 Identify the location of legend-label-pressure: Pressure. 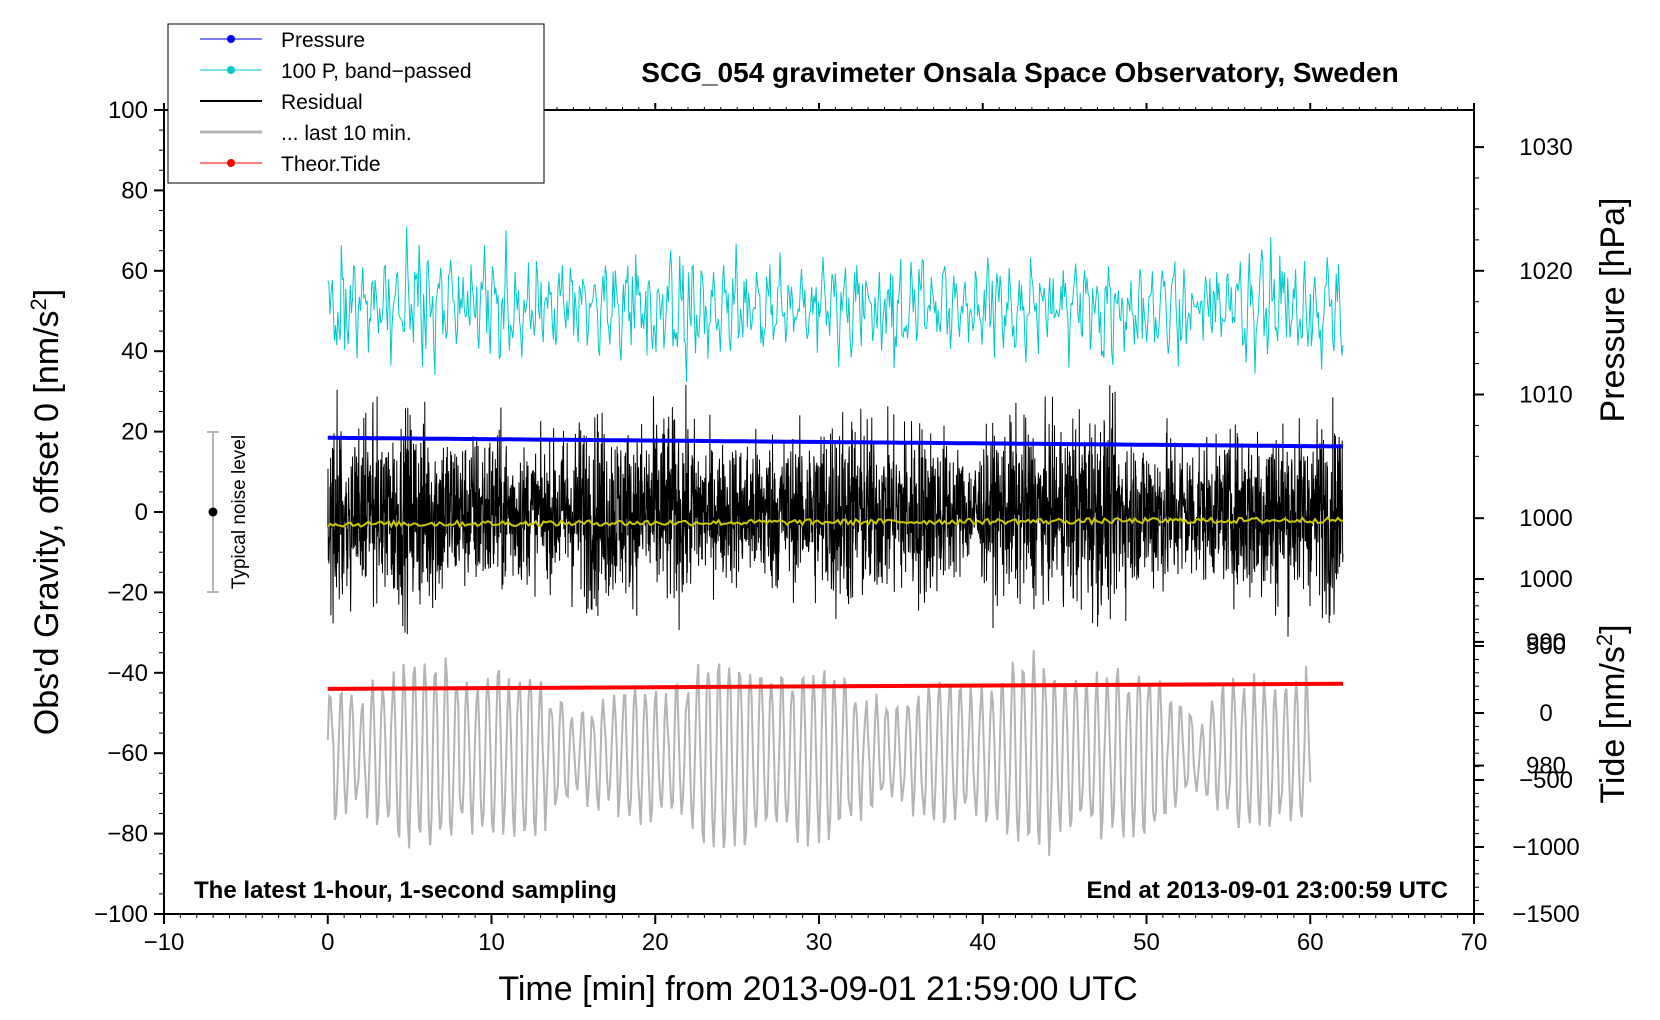
(323, 40).